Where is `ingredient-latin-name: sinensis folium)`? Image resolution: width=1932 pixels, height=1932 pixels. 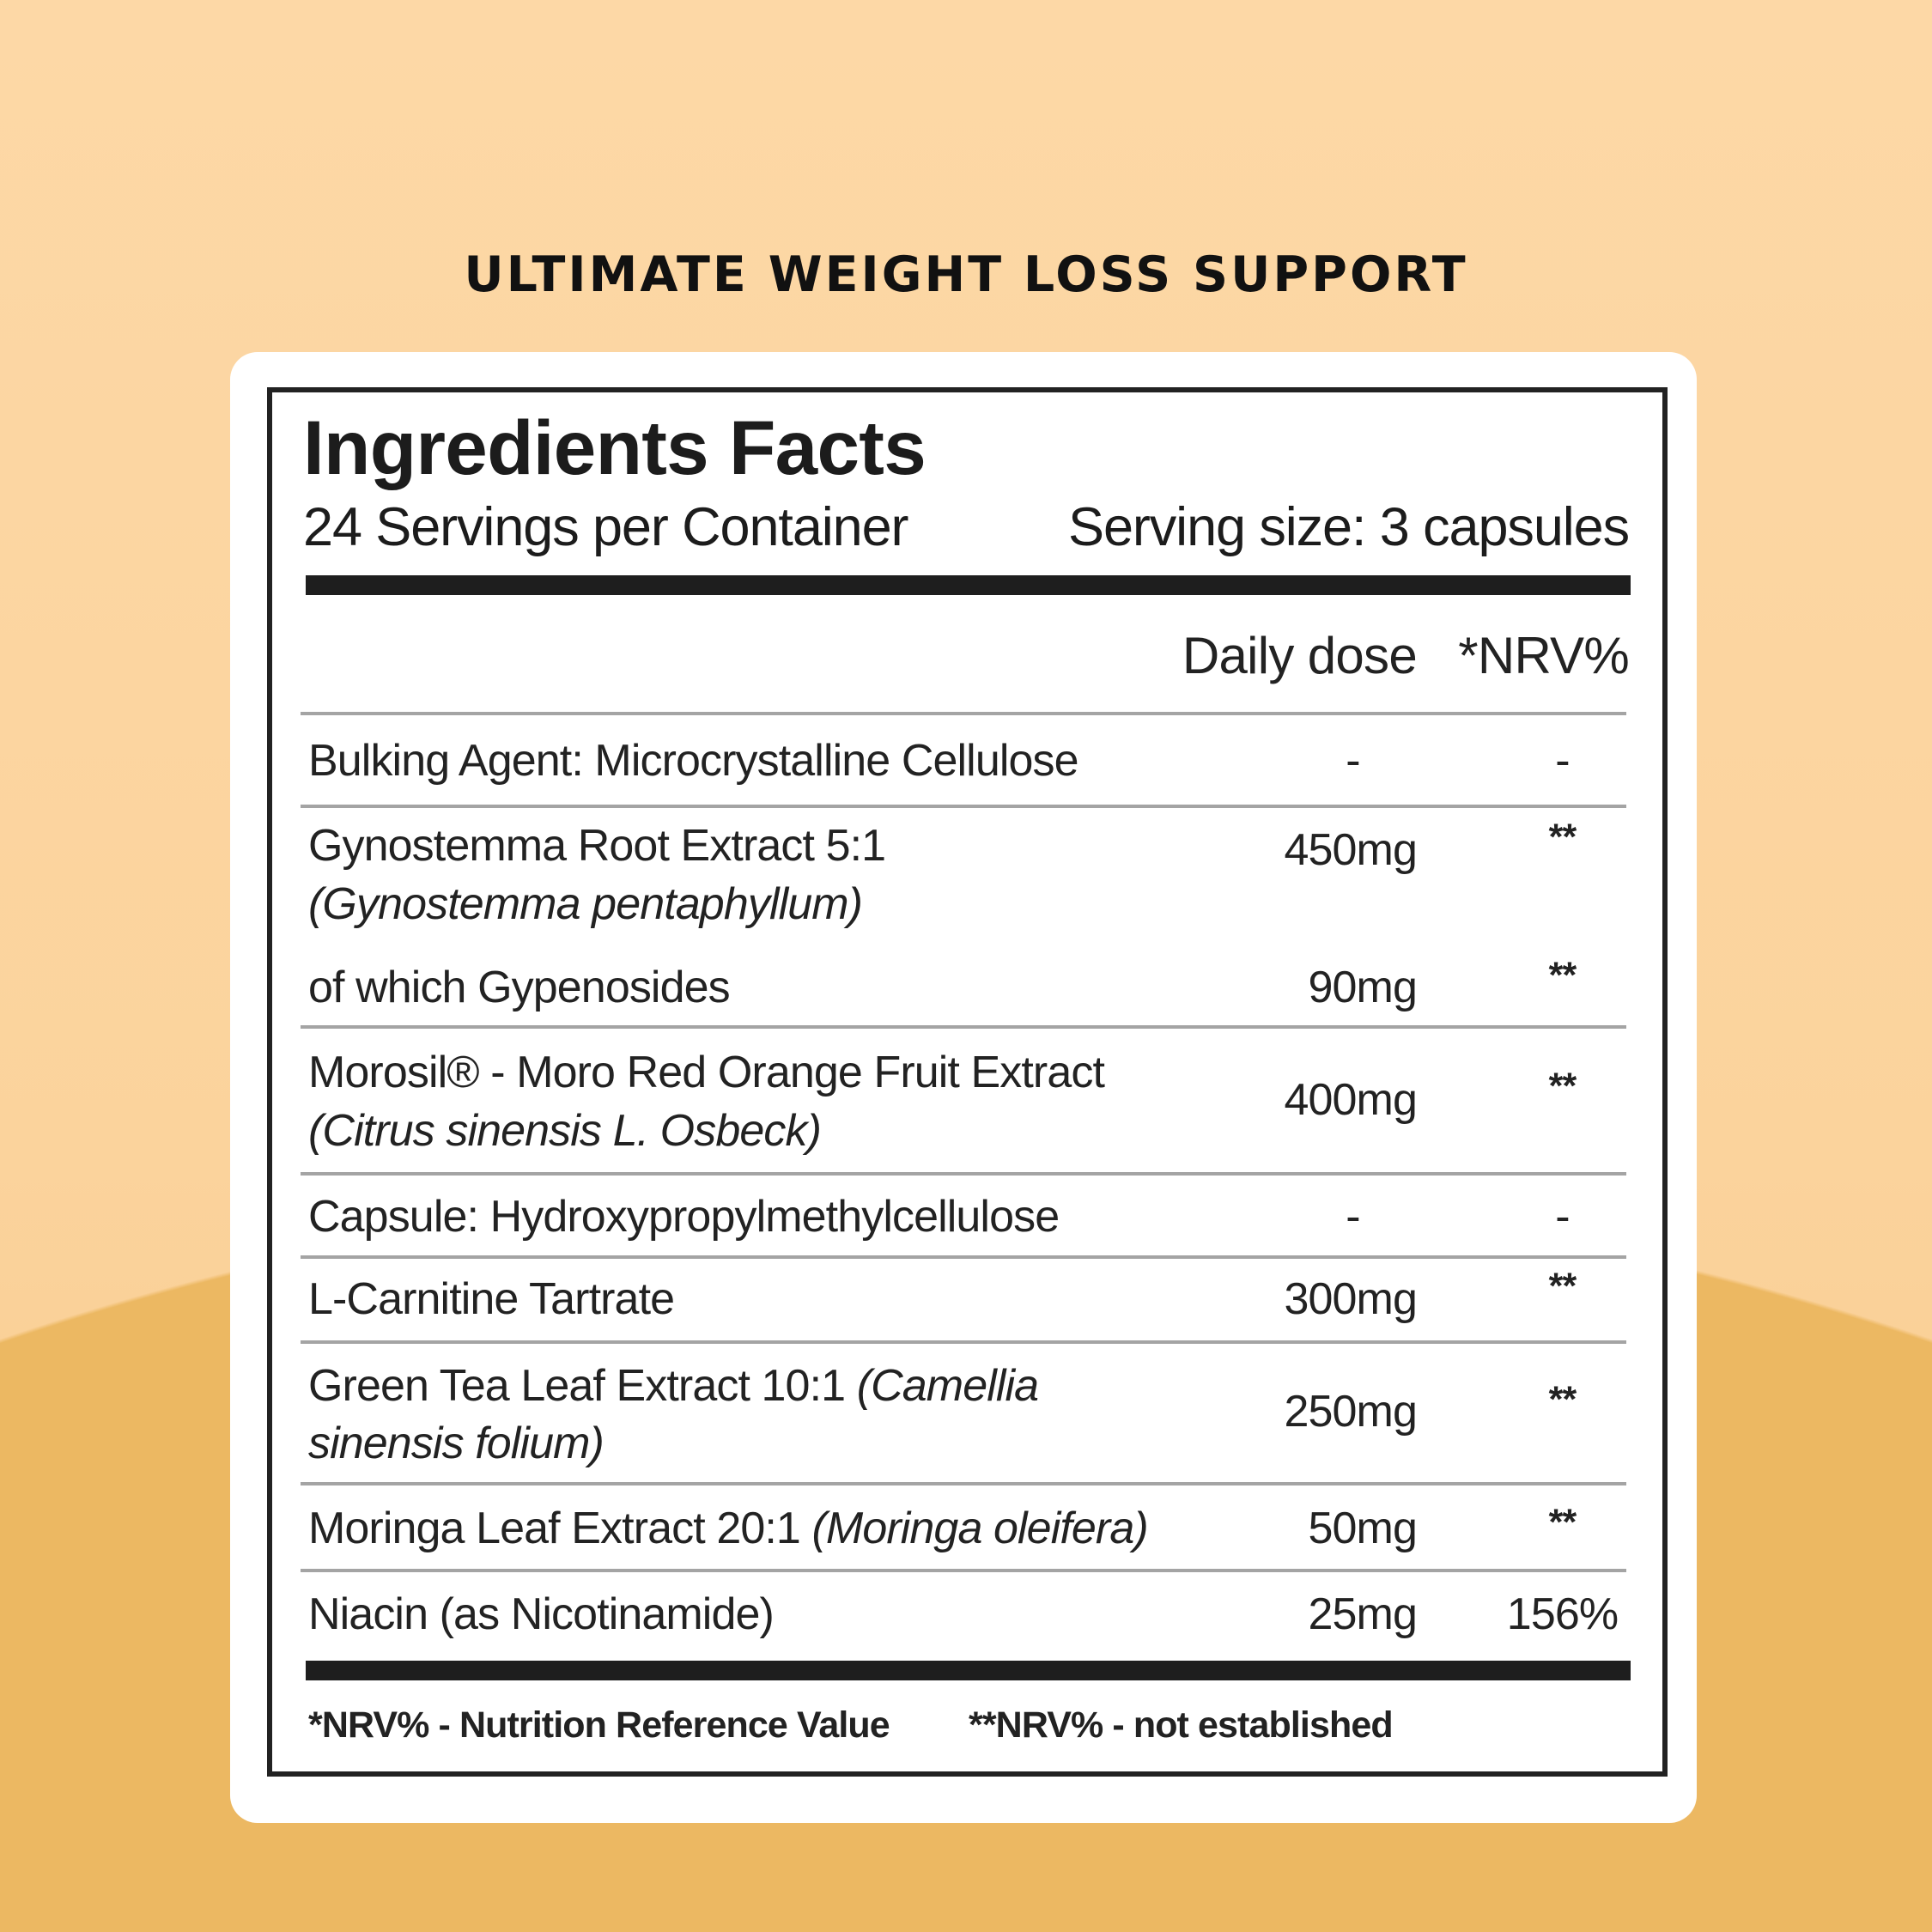 ingredient-latin-name: sinensis folium) is located at coordinates (457, 1444).